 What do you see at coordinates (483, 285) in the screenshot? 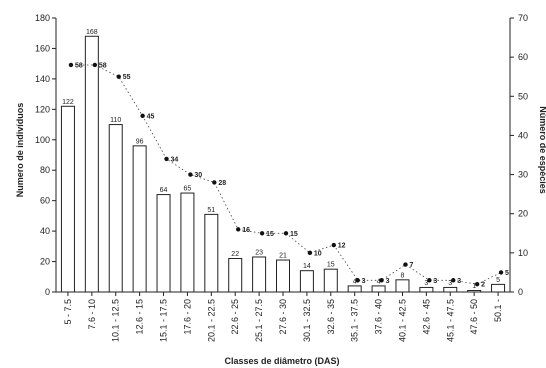
I see `species-value-label: 2` at bounding box center [483, 285].